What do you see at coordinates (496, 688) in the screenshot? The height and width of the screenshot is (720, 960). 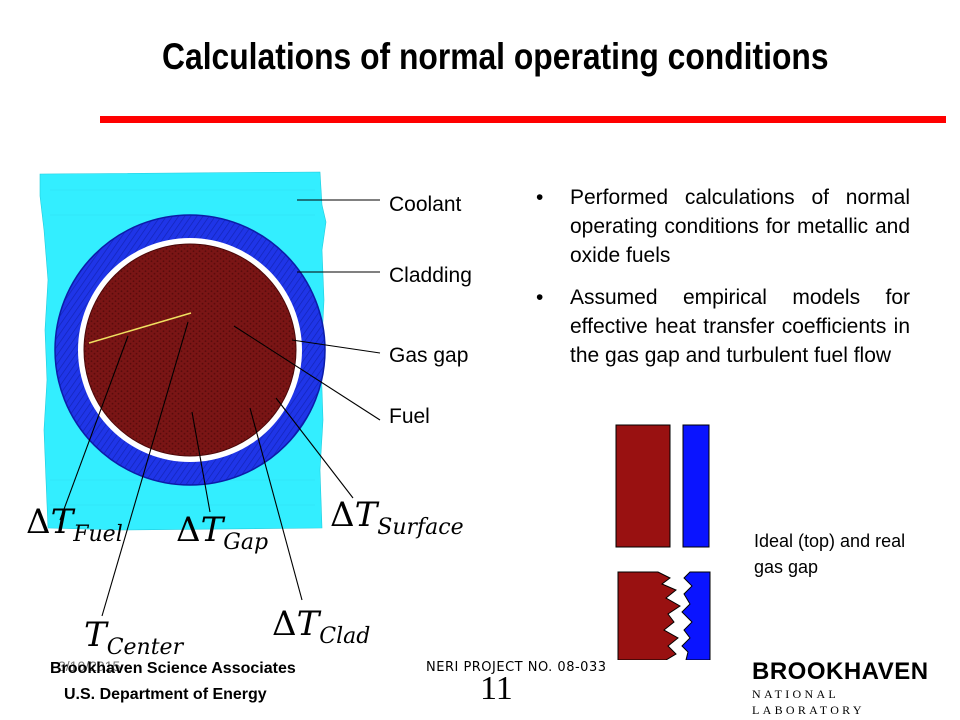 I see `slide-number: 11` at bounding box center [496, 688].